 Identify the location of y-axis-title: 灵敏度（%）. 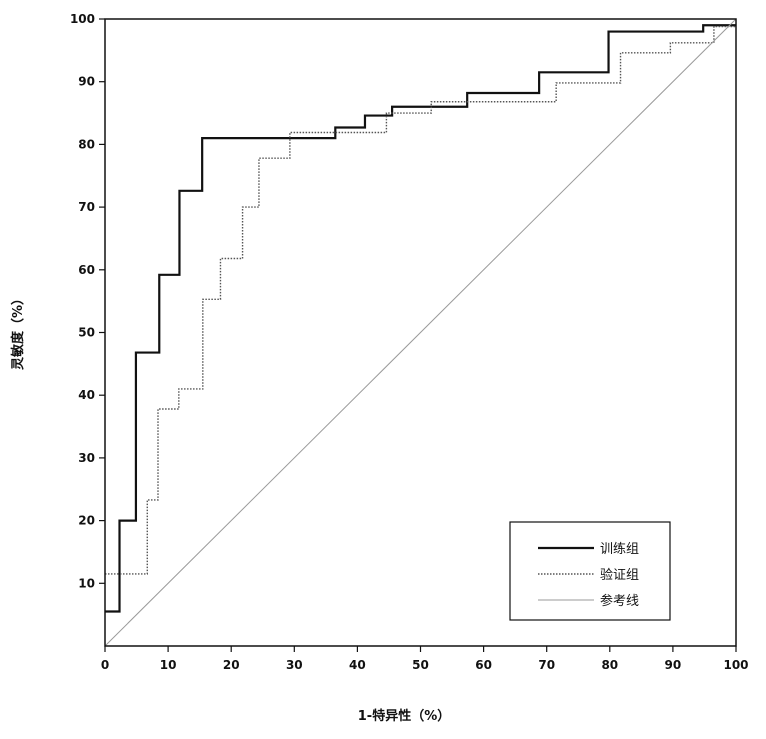
(18, 331).